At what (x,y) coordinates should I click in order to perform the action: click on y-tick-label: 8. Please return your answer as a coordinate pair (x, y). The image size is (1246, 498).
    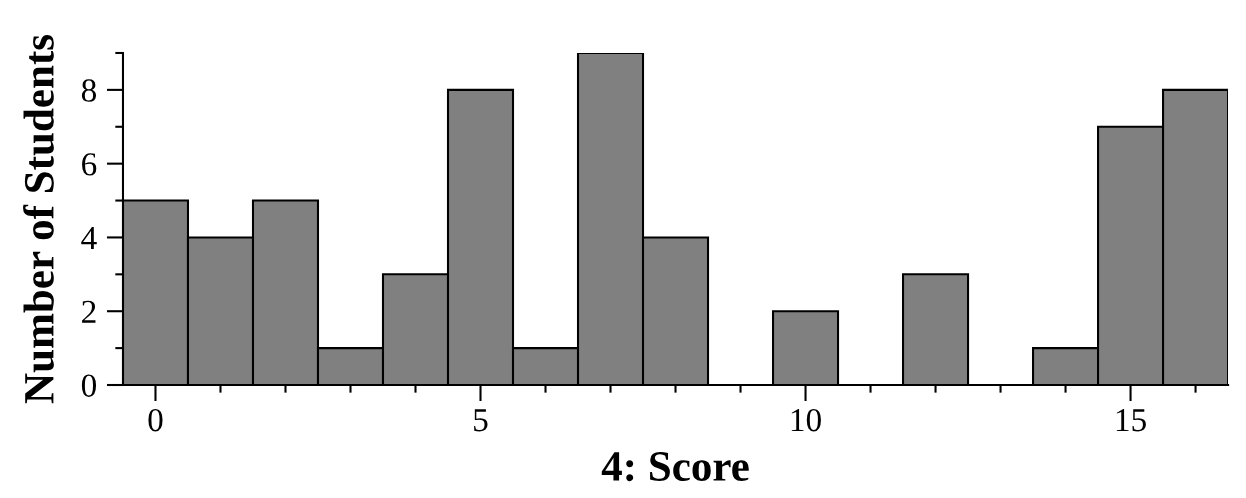
    Looking at the image, I should click on (89, 90).